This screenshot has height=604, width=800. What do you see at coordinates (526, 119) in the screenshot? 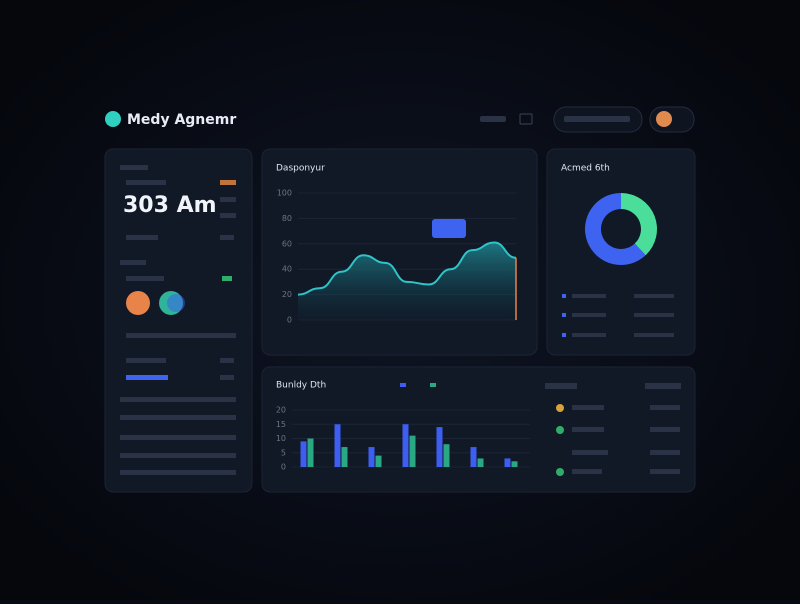
I see `nav-icon` at bounding box center [526, 119].